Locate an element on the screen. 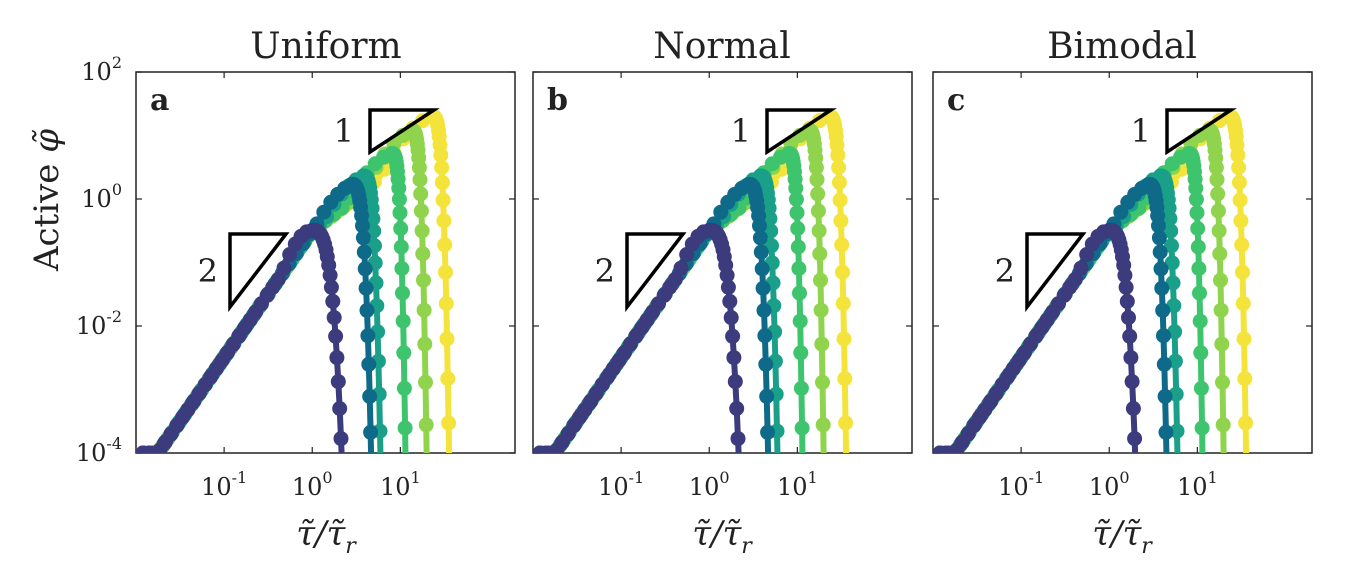 This screenshot has width=1350, height=579. x-tick-base: 10 is located at coordinates (792, 487).